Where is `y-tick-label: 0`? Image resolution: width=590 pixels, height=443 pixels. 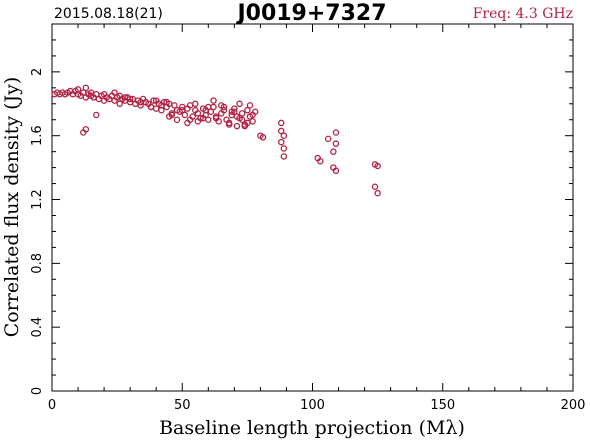
y-tick-label: 0 is located at coordinates (37, 391).